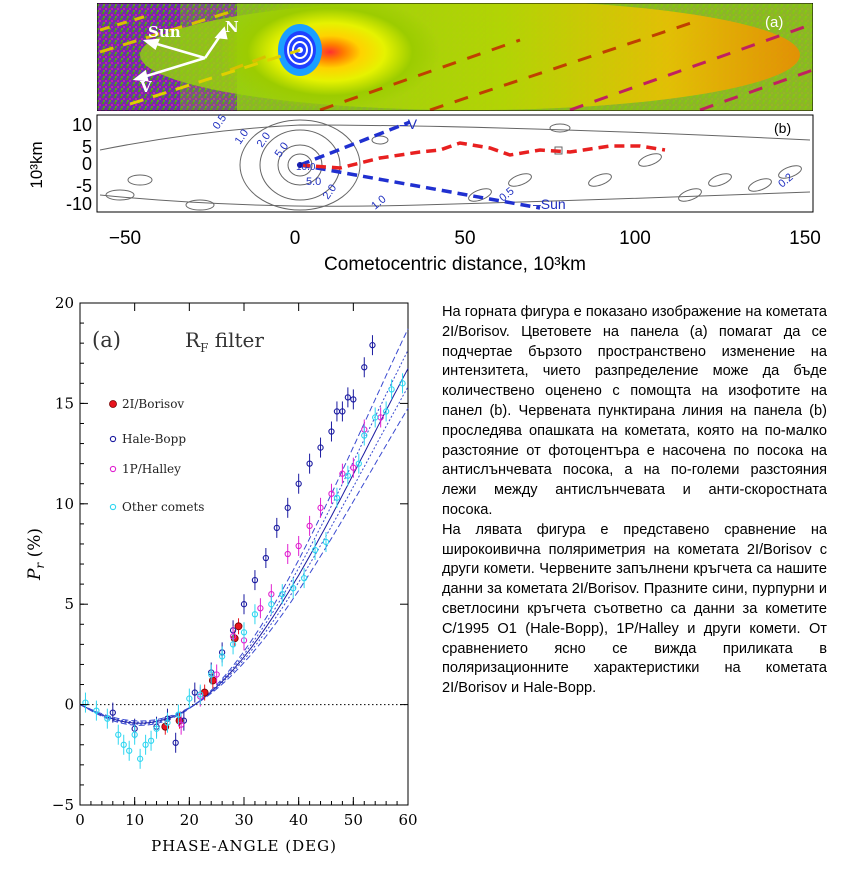  I want to click on legend-label: Hale-Bopp, so click(154, 439).